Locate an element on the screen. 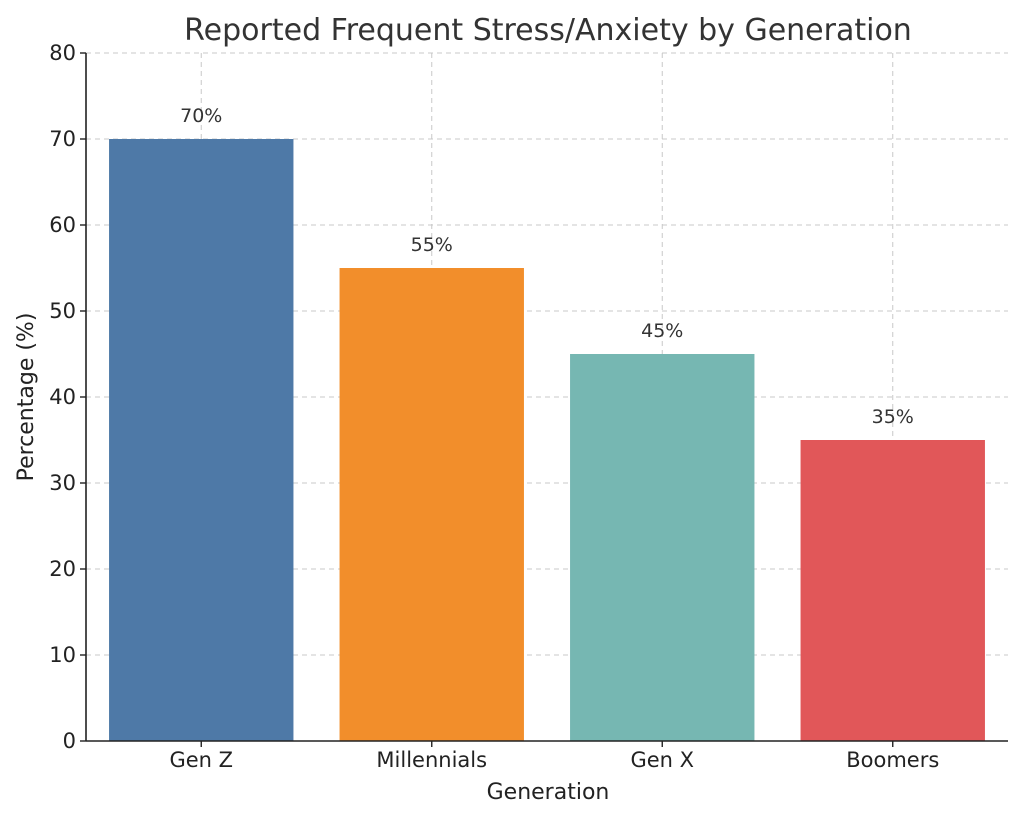 This screenshot has width=1024, height=819. x-tick-label: Gen X is located at coordinates (662, 760).